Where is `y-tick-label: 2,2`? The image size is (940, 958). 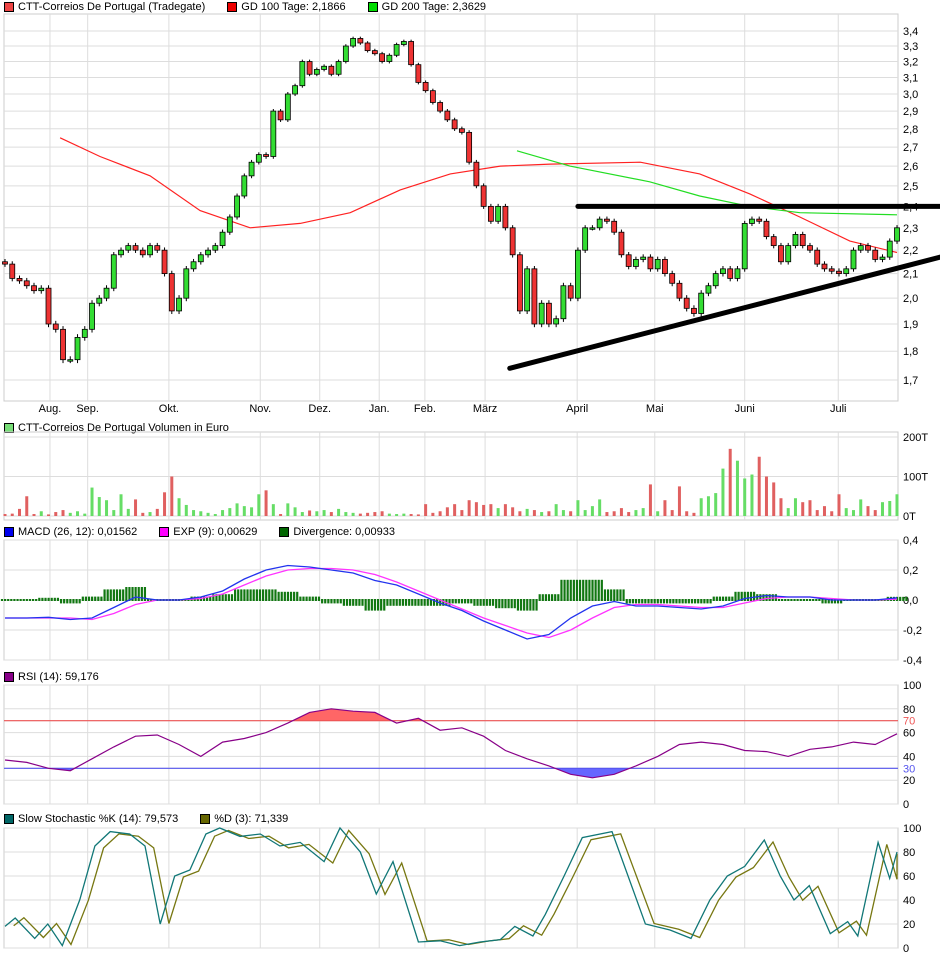
y-tick-label: 2,2 is located at coordinates (910, 251).